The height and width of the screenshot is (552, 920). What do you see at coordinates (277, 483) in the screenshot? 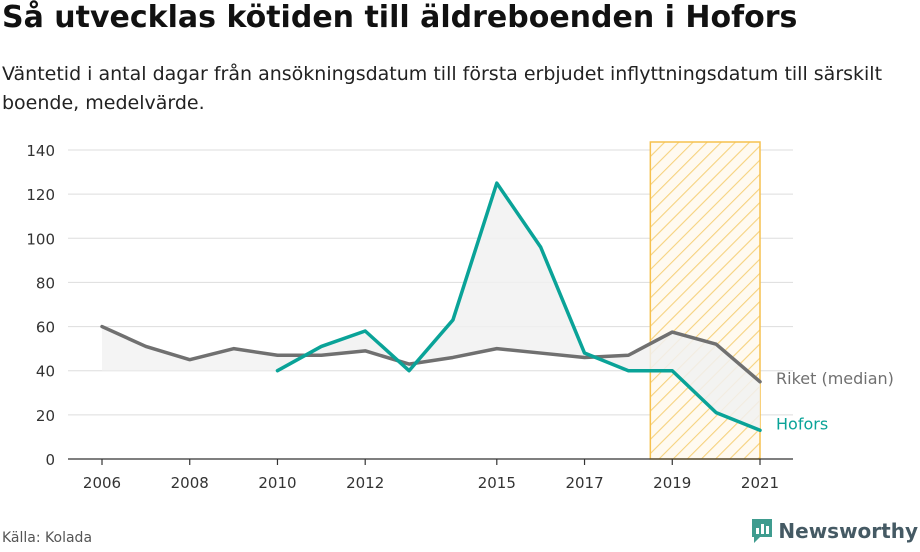
I see `x-tick-label: 2010` at bounding box center [277, 483].